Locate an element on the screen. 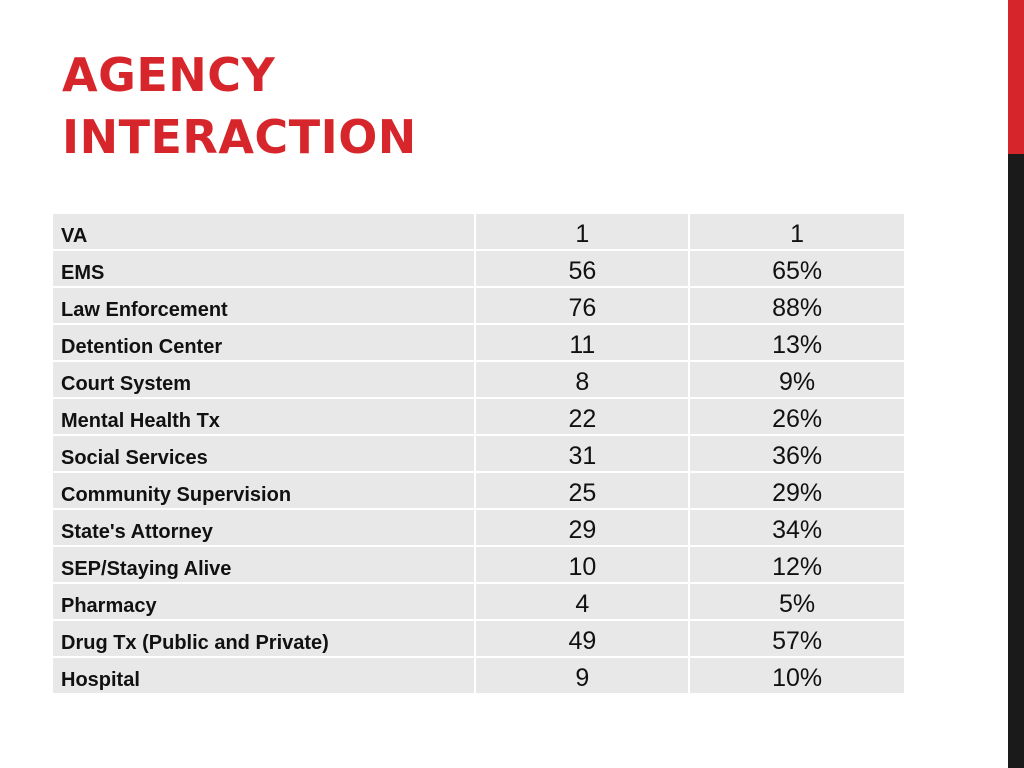  slide-title: AGENCY INTERACTION is located at coordinates (239, 106).